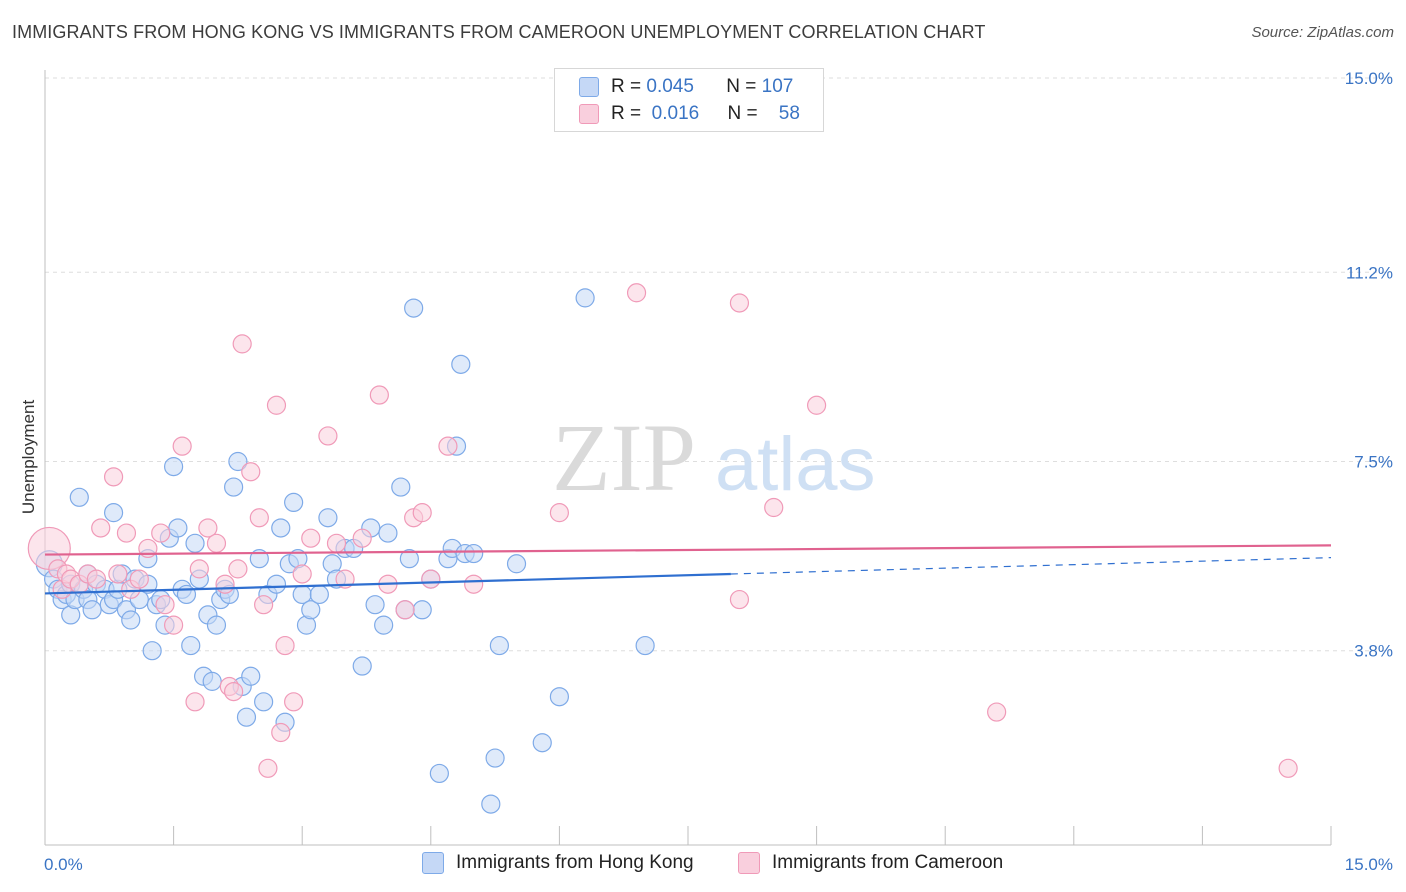 This screenshot has height=892, width=1406. Describe the element at coordinates (1373, 462) in the screenshot. I see `y-tick-label: 7.5%` at that location.